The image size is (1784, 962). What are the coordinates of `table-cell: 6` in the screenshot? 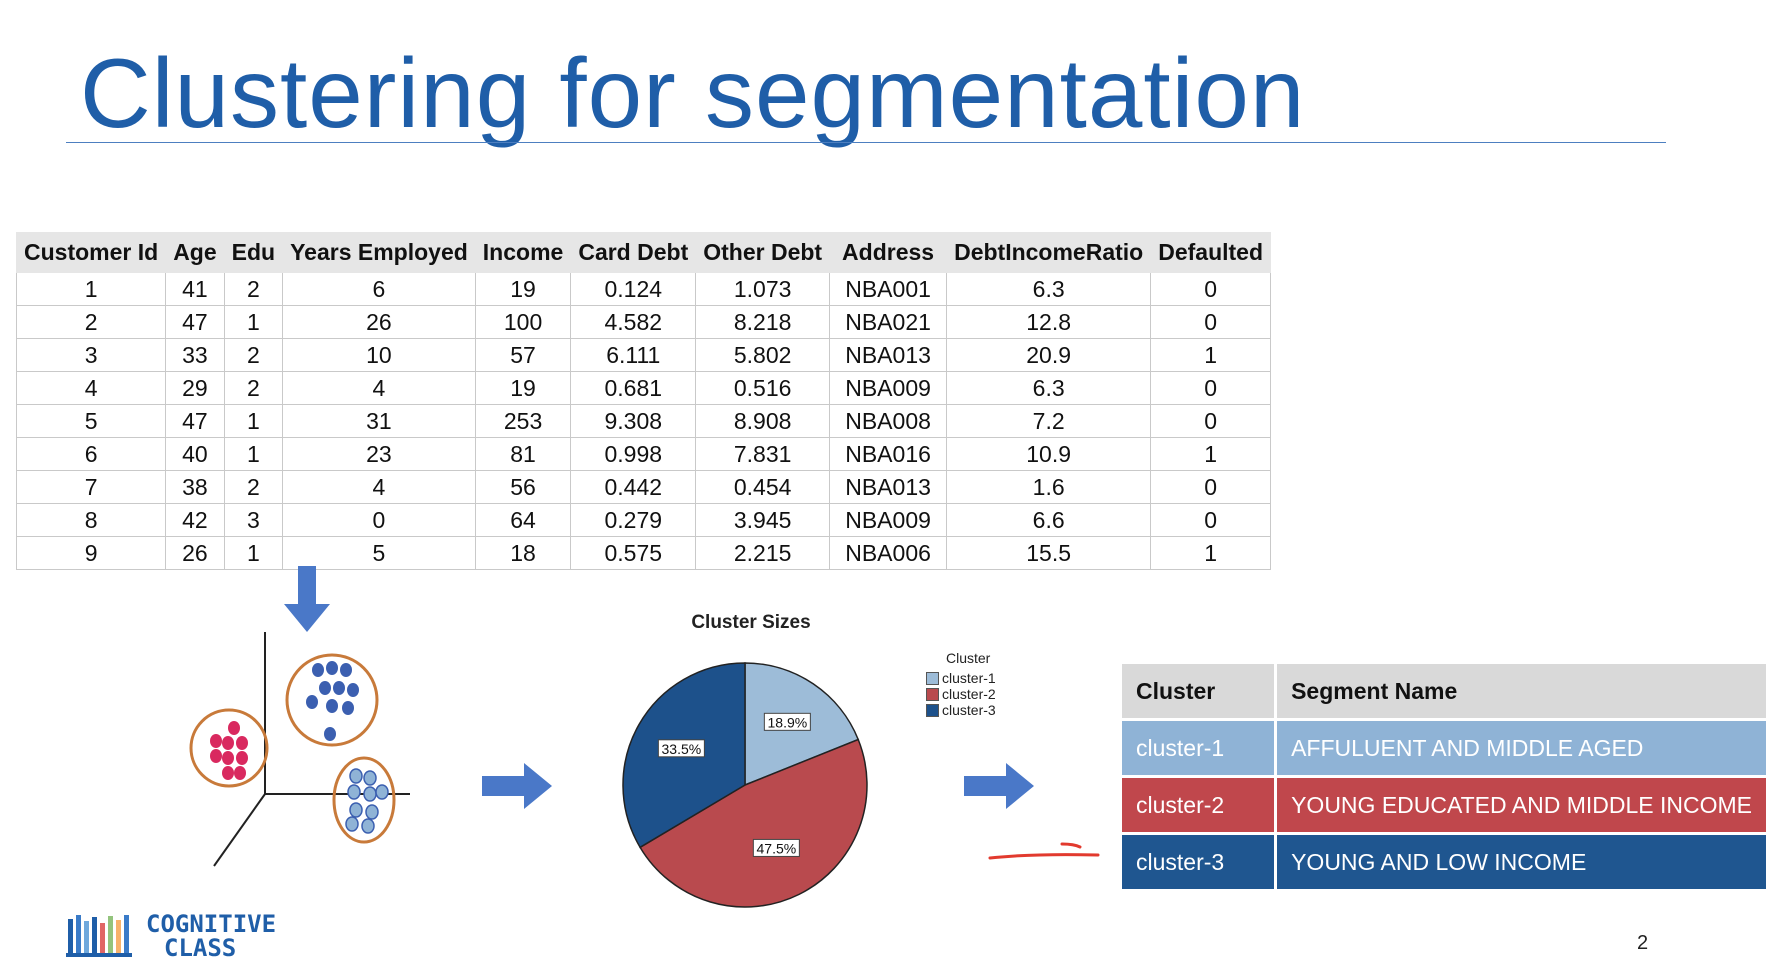 It's located at (379, 289).